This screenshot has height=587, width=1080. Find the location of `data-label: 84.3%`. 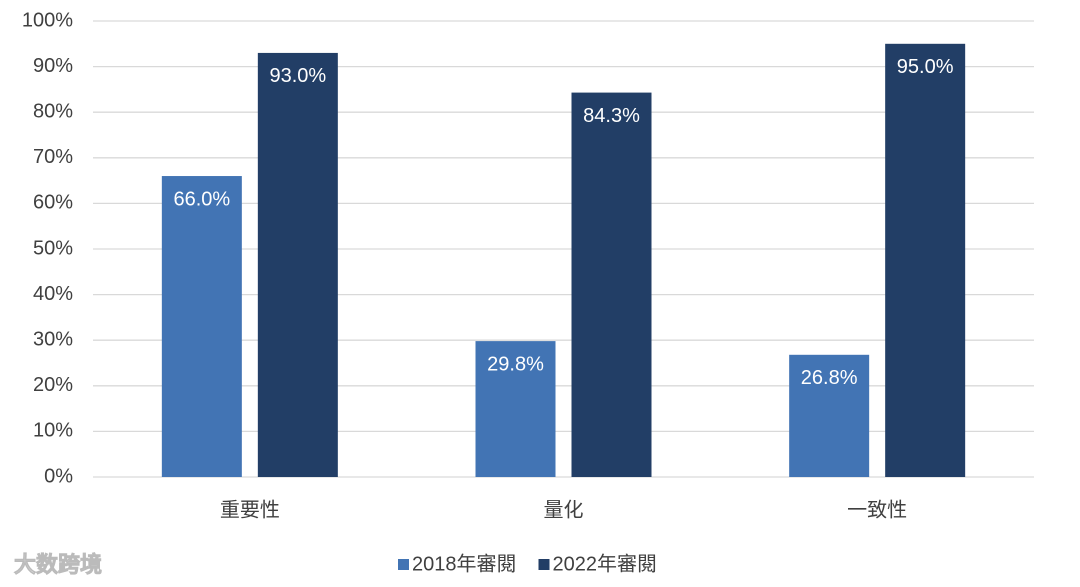

data-label: 84.3% is located at coordinates (611, 116).